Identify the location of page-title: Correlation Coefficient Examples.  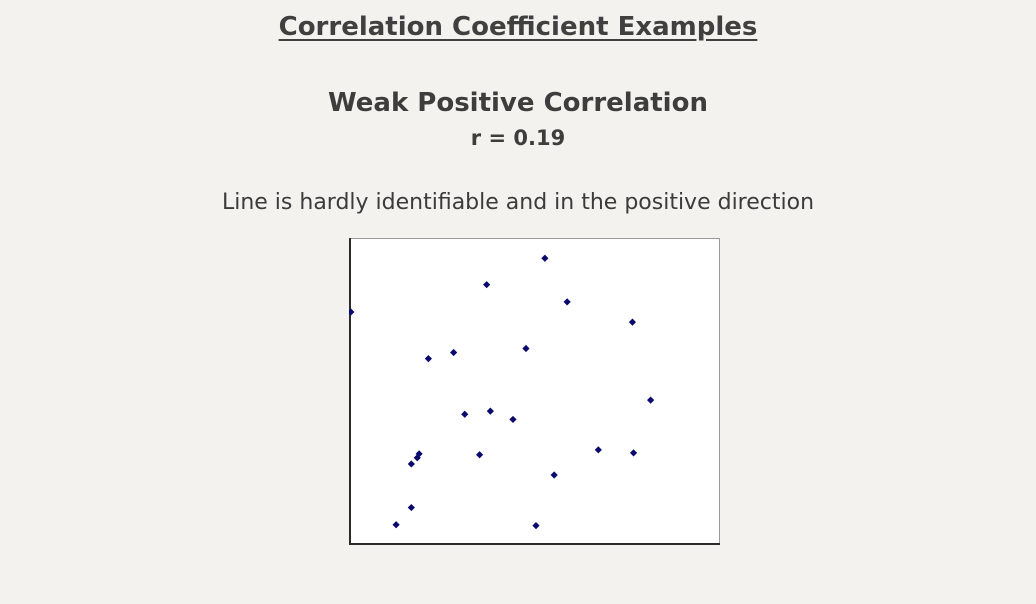
(518, 27).